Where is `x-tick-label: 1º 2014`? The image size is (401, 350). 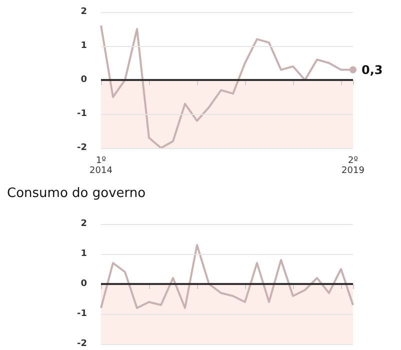
x-tick-label: 1º 2014 is located at coordinates (101, 166).